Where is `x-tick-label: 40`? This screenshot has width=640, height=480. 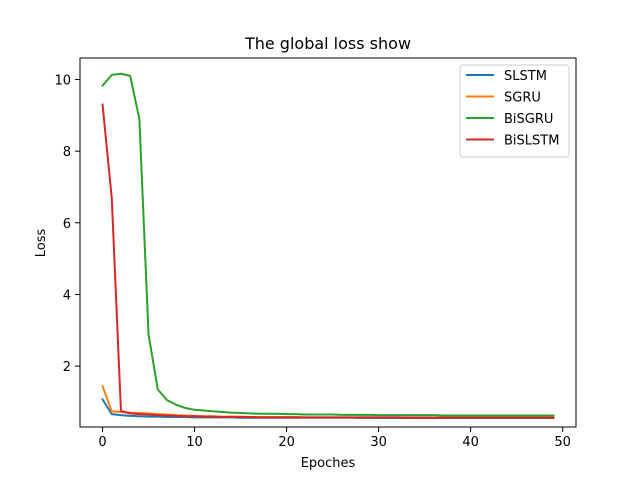 x-tick-label: 40 is located at coordinates (470, 442).